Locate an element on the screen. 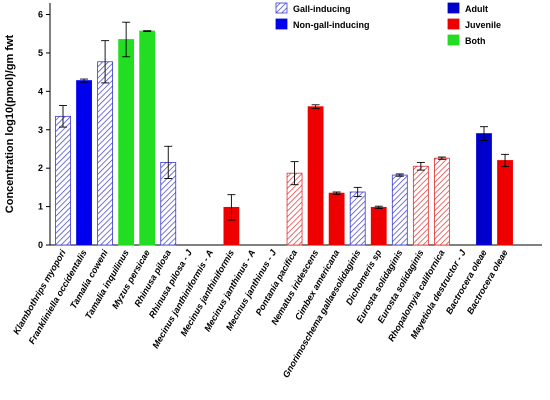 The width and height of the screenshot is (550, 400). legend-item: Juvenile is located at coordinates (474, 24).